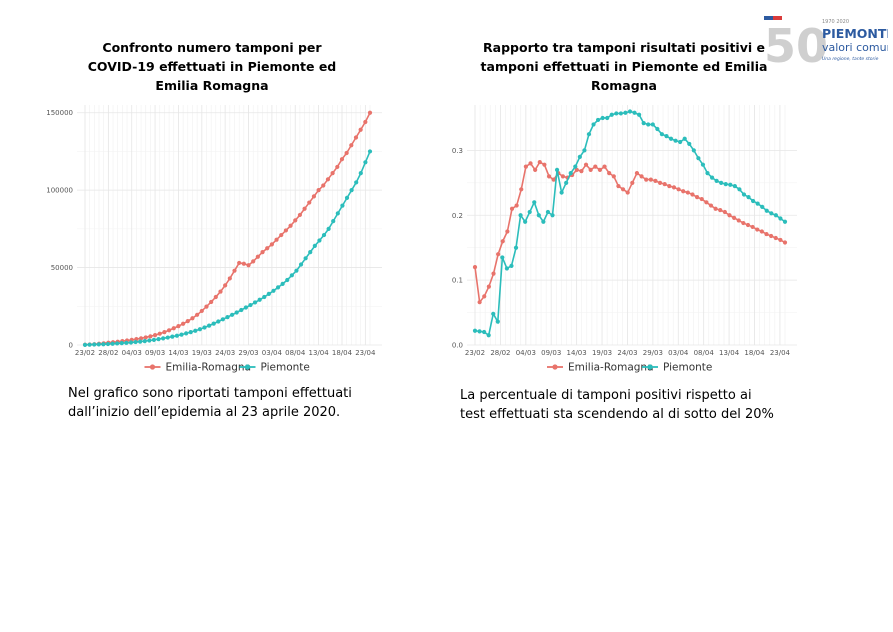 The width and height of the screenshot is (893, 632). What do you see at coordinates (71, 346) in the screenshot?
I see `y-tick-label: 0` at bounding box center [71, 346].